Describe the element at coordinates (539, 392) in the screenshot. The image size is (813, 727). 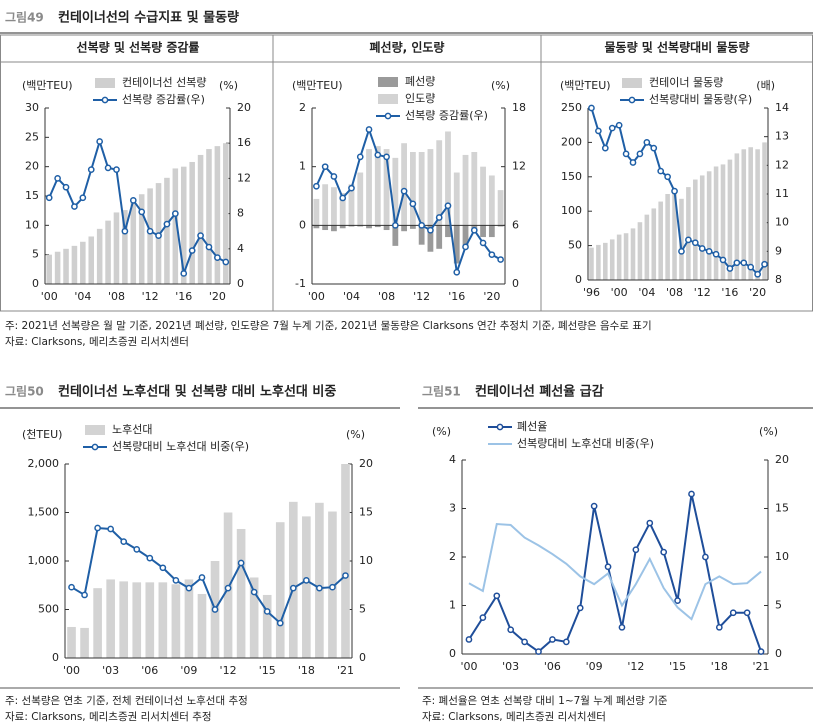
I see `figure-title: 컨테이너선 폐선율 급감` at that location.